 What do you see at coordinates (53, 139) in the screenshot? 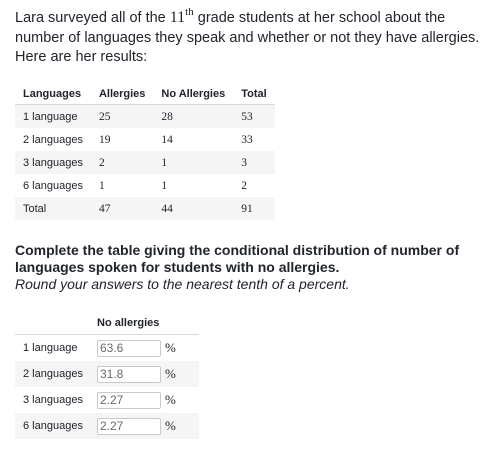
I see `row-label: 2 languages` at bounding box center [53, 139].